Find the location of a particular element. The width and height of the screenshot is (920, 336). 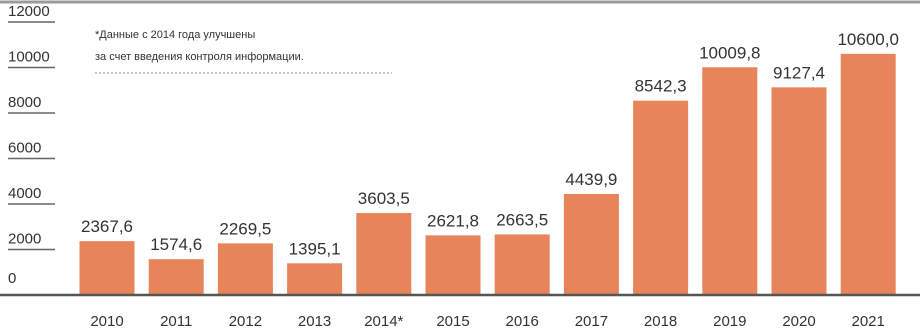

x-tick-label: 2012 is located at coordinates (245, 321).